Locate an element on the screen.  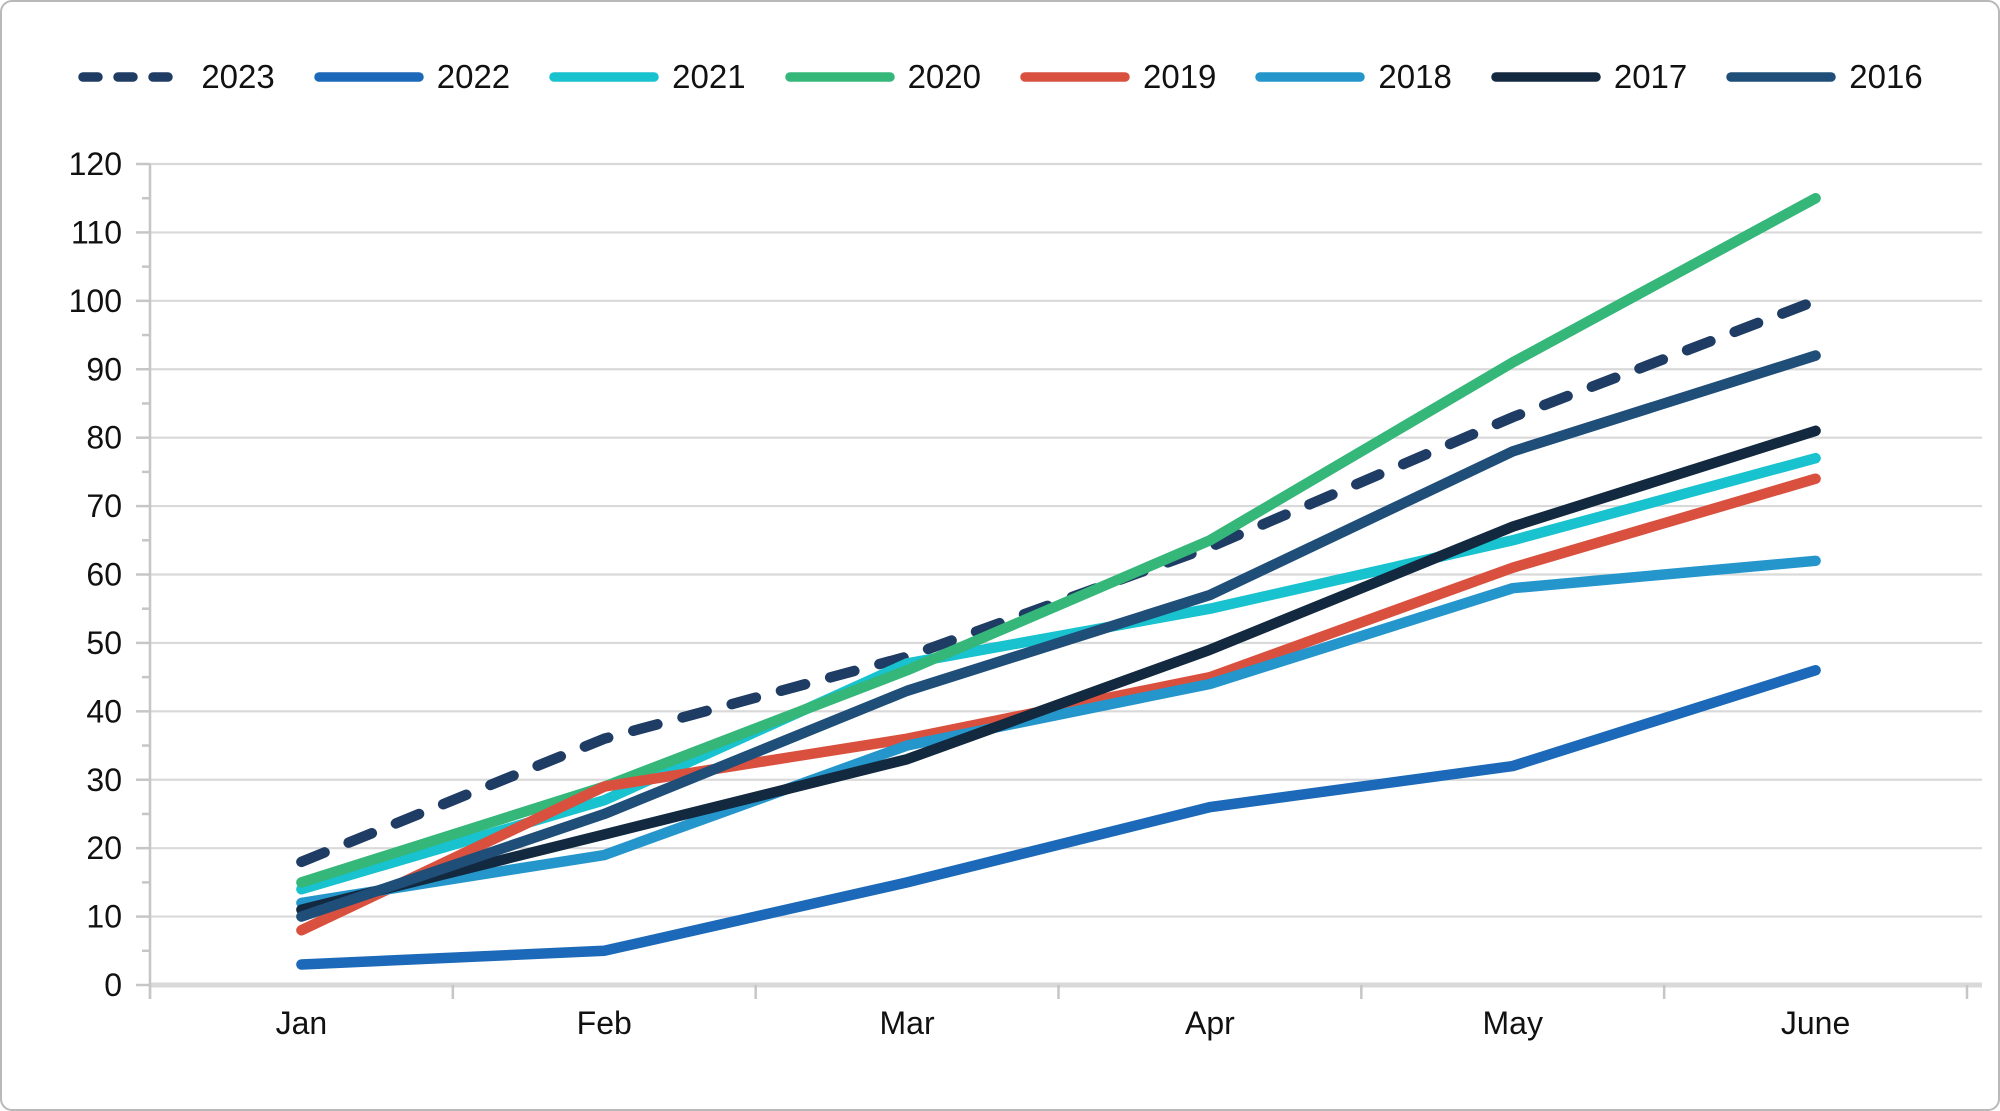
legend-label-2016: 2016 is located at coordinates (1886, 76).